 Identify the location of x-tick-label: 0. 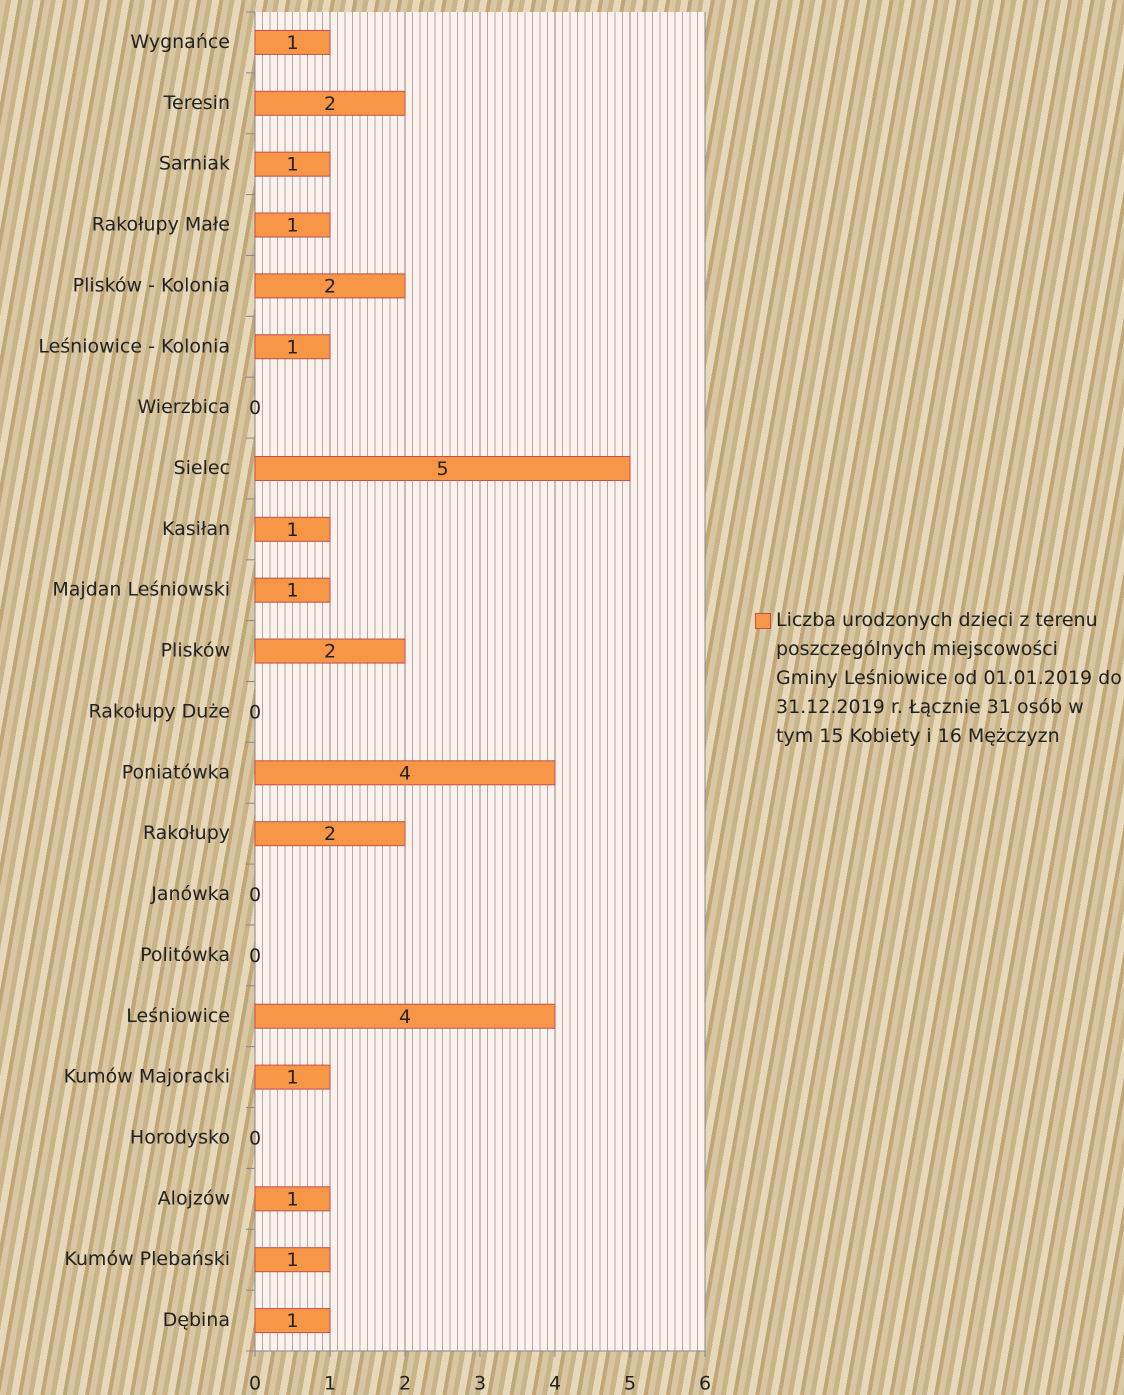
(255, 1384).